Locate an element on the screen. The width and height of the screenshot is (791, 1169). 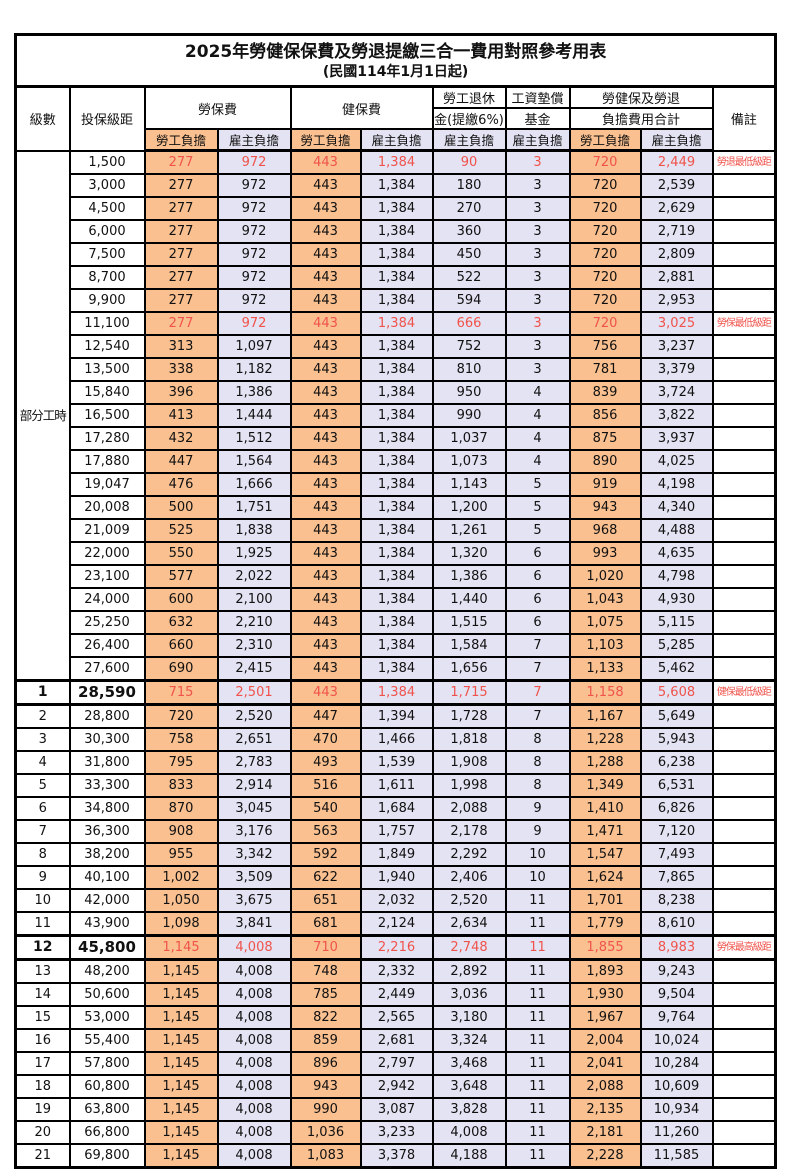
cell-hi_emp: 990 is located at coordinates (325, 1109).